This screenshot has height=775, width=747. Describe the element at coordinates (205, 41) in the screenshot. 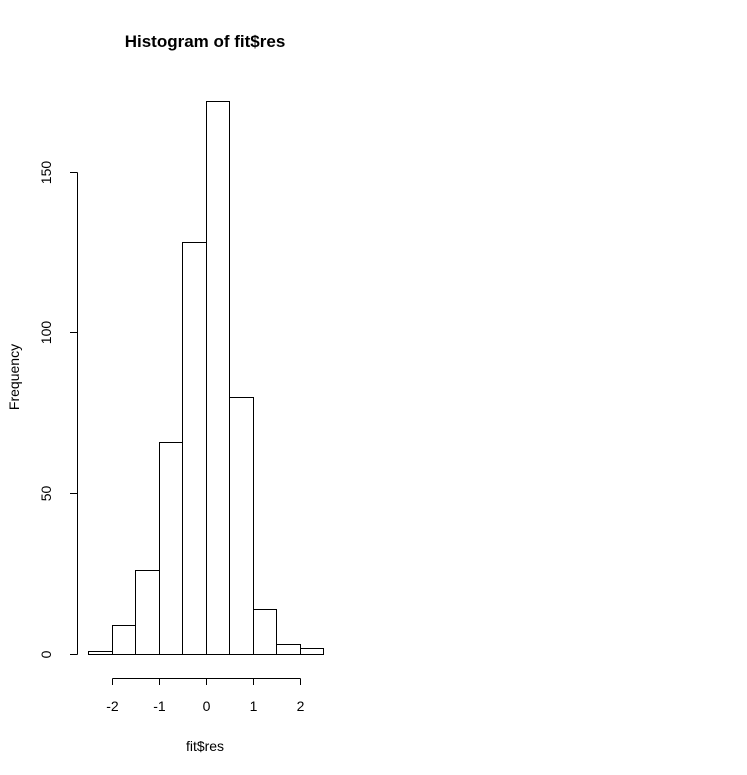

I see `chart-title: Histogram of fit$res` at that location.